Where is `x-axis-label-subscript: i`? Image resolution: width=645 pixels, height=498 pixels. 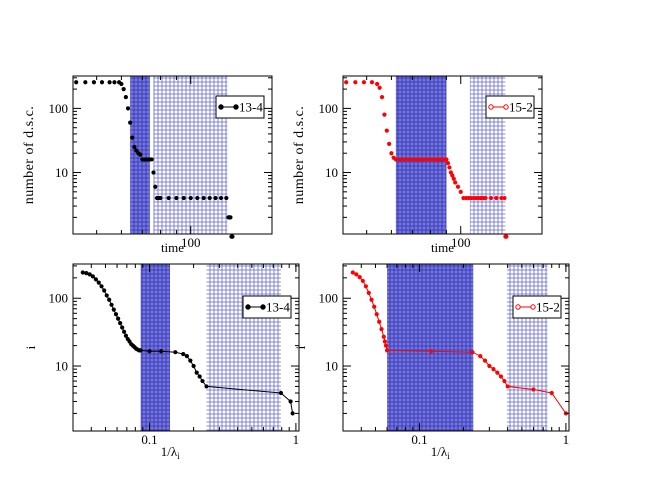 x-axis-label-subscript: i is located at coordinates (448, 456).